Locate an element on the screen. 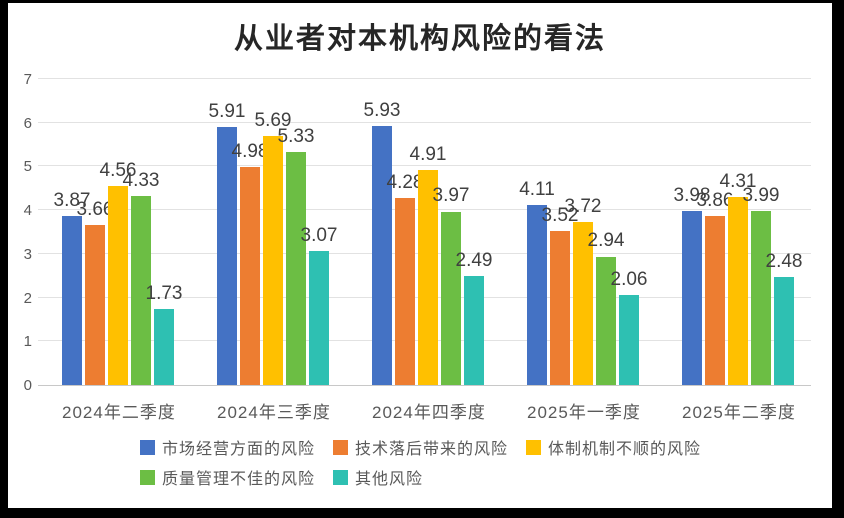 Image resolution: width=844 pixels, height=518 pixels. y-tick-label: 3 is located at coordinates (27, 254).